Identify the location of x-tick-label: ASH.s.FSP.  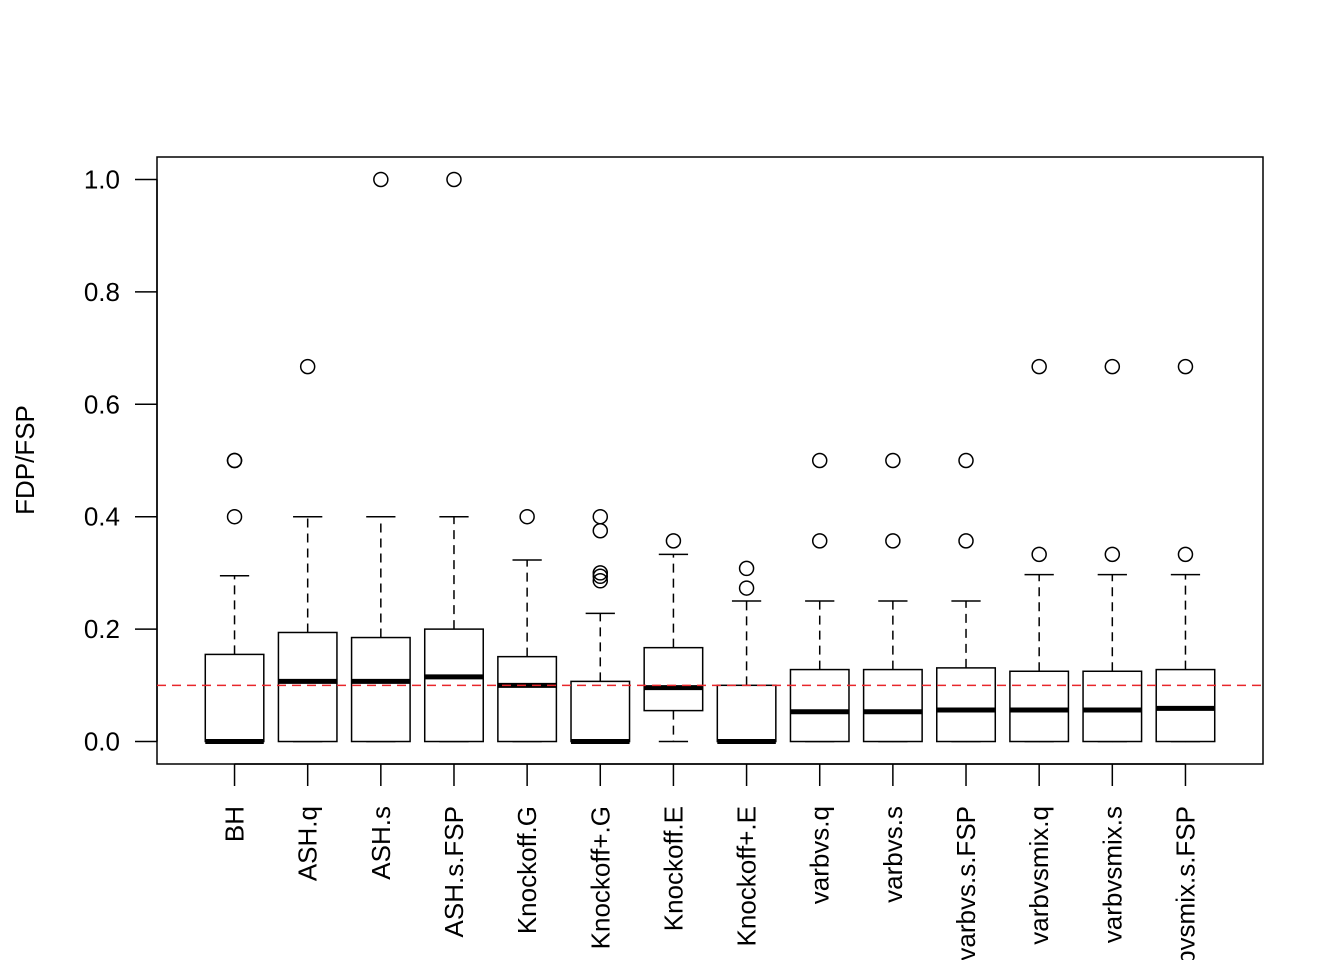
(454, 871).